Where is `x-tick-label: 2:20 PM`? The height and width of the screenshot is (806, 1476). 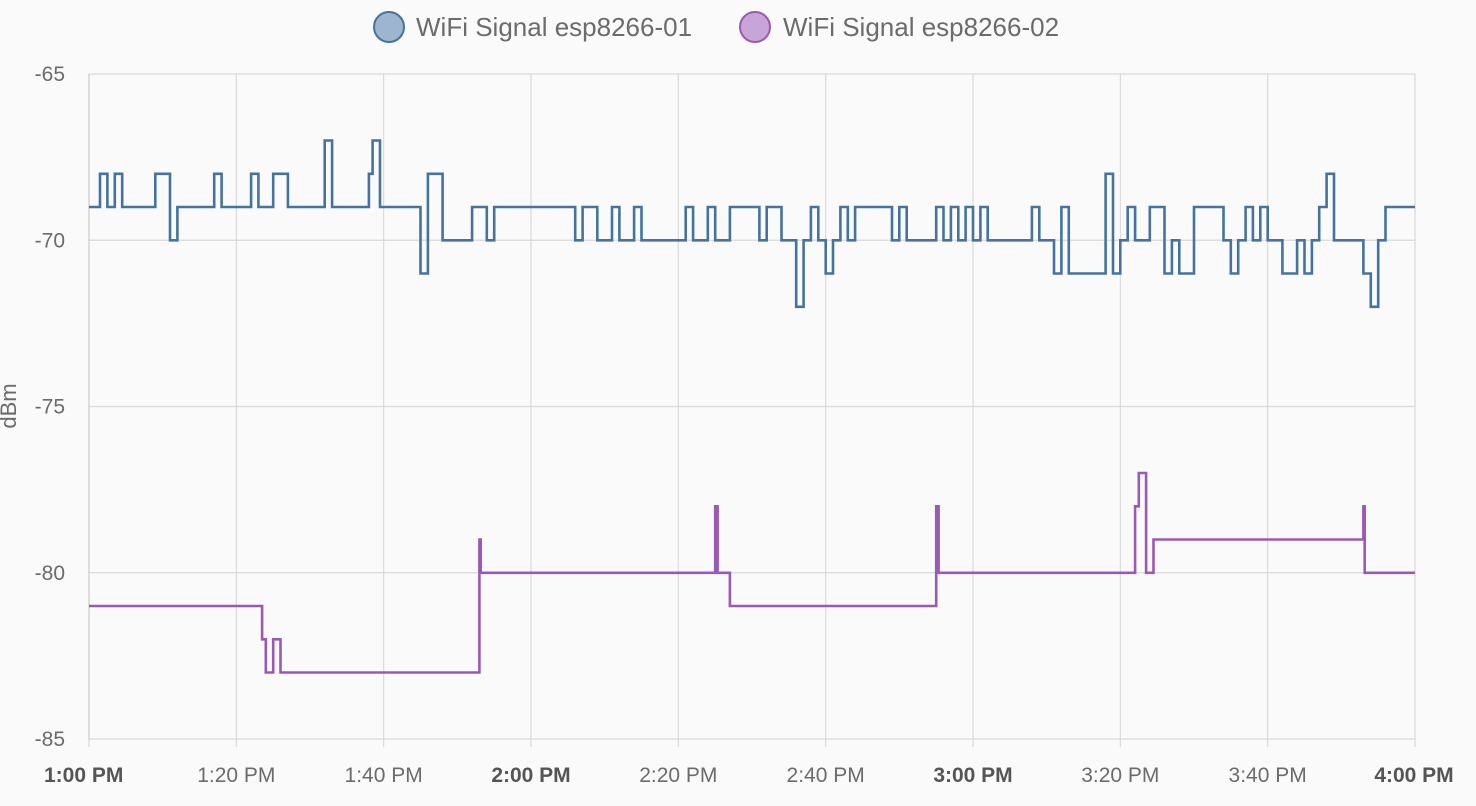 x-tick-label: 2:20 PM is located at coordinates (678, 775).